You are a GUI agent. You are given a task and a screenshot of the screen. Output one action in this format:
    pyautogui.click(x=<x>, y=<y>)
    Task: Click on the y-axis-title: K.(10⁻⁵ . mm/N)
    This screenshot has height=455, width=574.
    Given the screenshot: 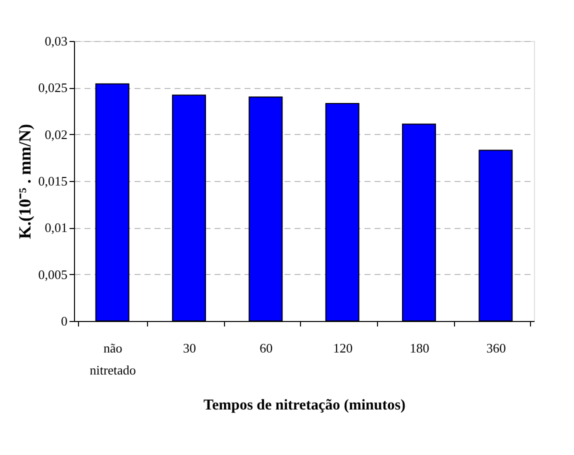 What is the action you would take?
    pyautogui.click(x=24, y=181)
    